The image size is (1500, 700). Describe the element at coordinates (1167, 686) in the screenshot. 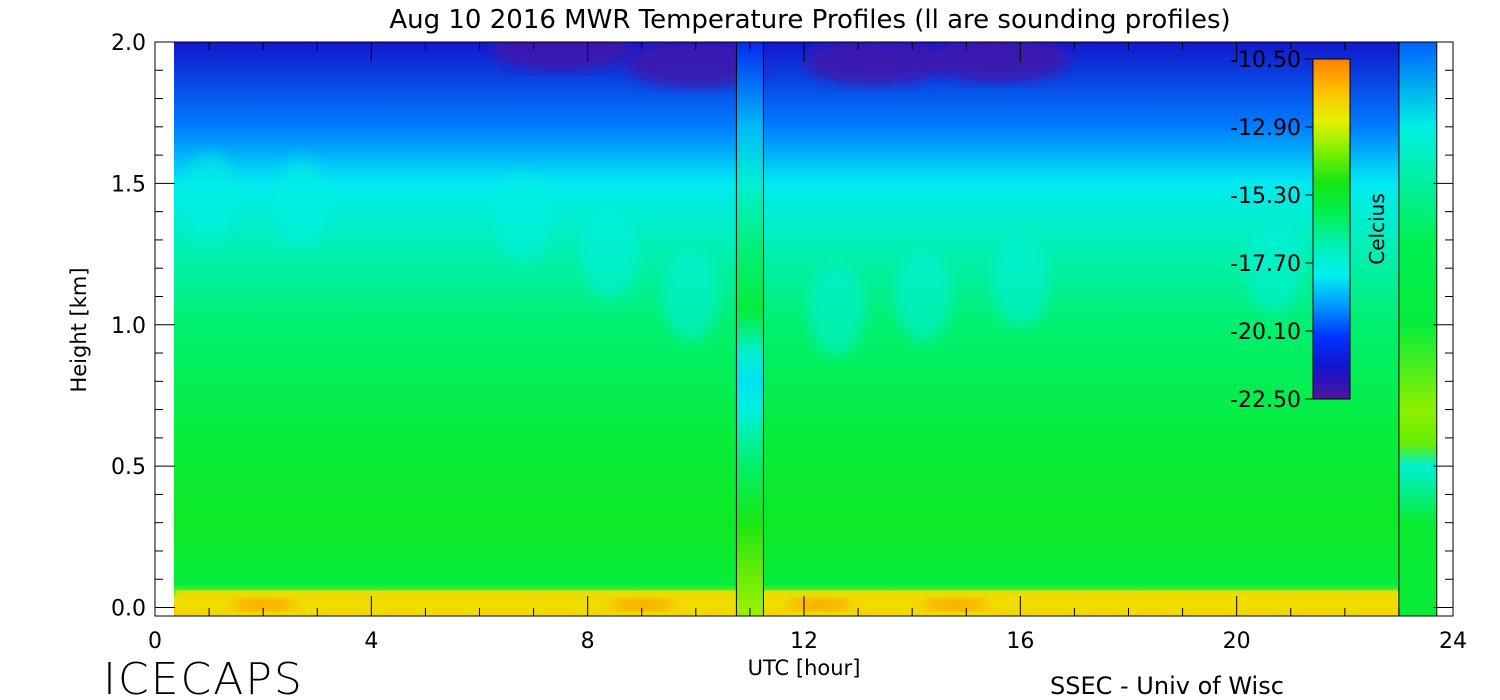

I see `footer-ssec: SSEC - Univ of Wisc` at that location.